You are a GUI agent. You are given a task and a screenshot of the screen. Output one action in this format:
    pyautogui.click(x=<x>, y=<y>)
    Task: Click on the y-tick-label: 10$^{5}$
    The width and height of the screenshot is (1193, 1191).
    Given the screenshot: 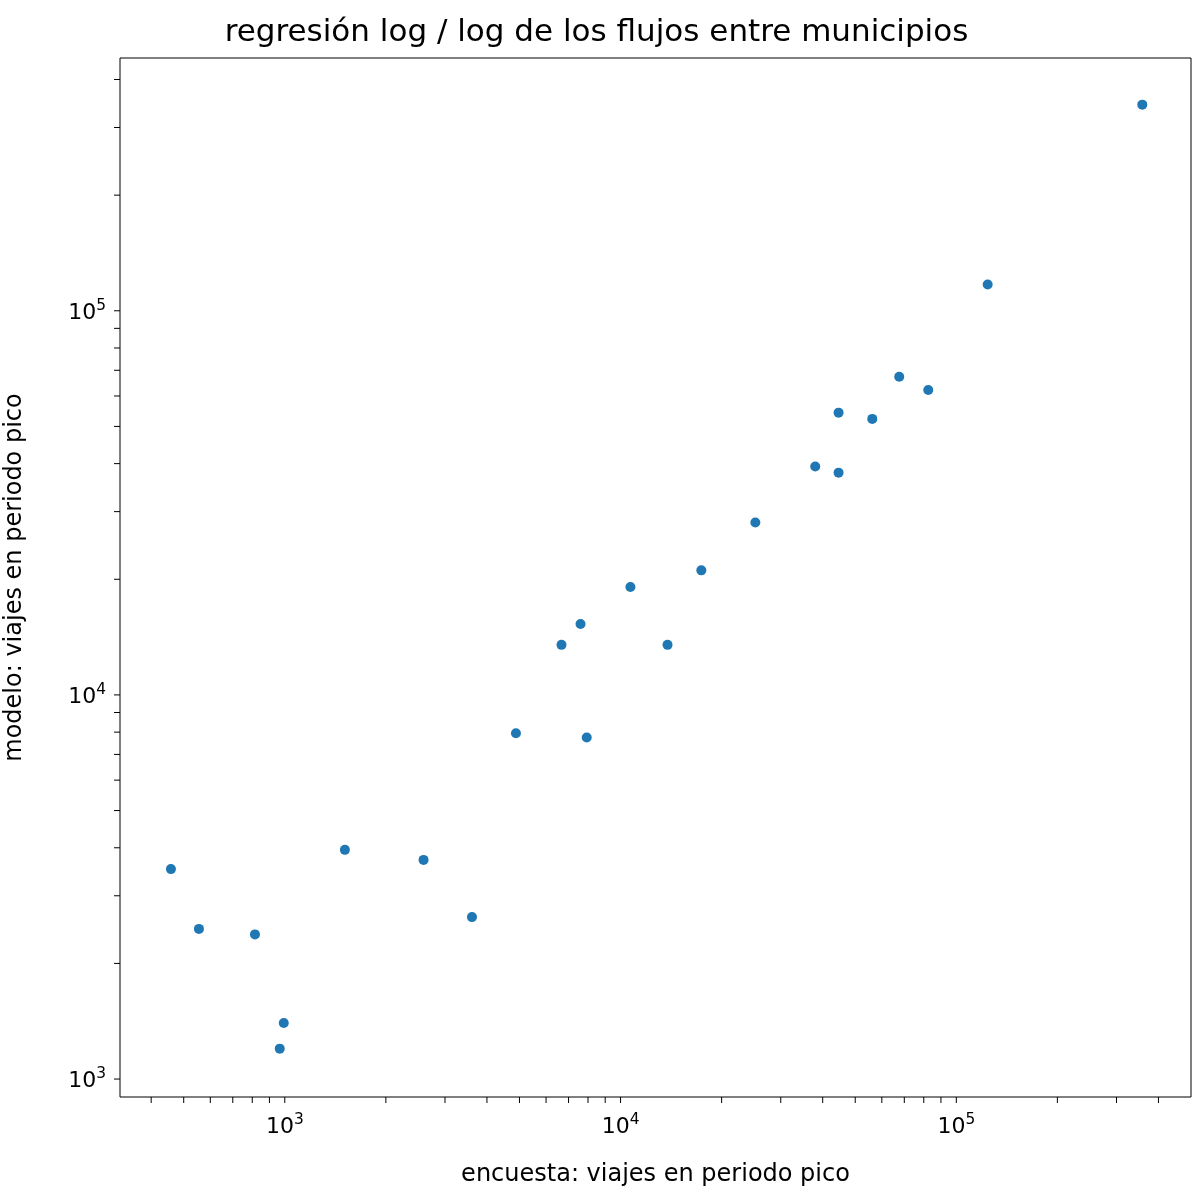 What is the action you would take?
    pyautogui.click(x=87, y=309)
    